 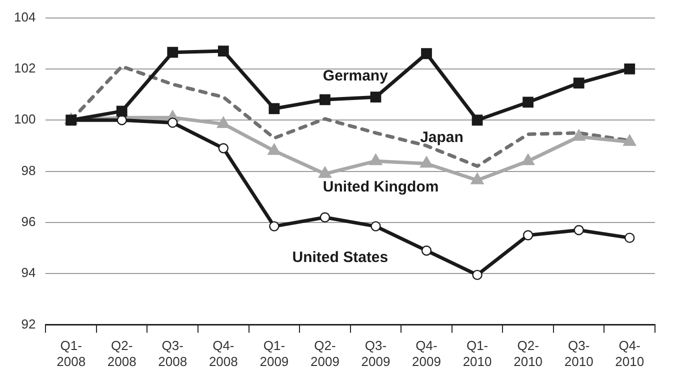 What do you see at coordinates (28, 222) in the screenshot?
I see `y-tick-label: 96` at bounding box center [28, 222].